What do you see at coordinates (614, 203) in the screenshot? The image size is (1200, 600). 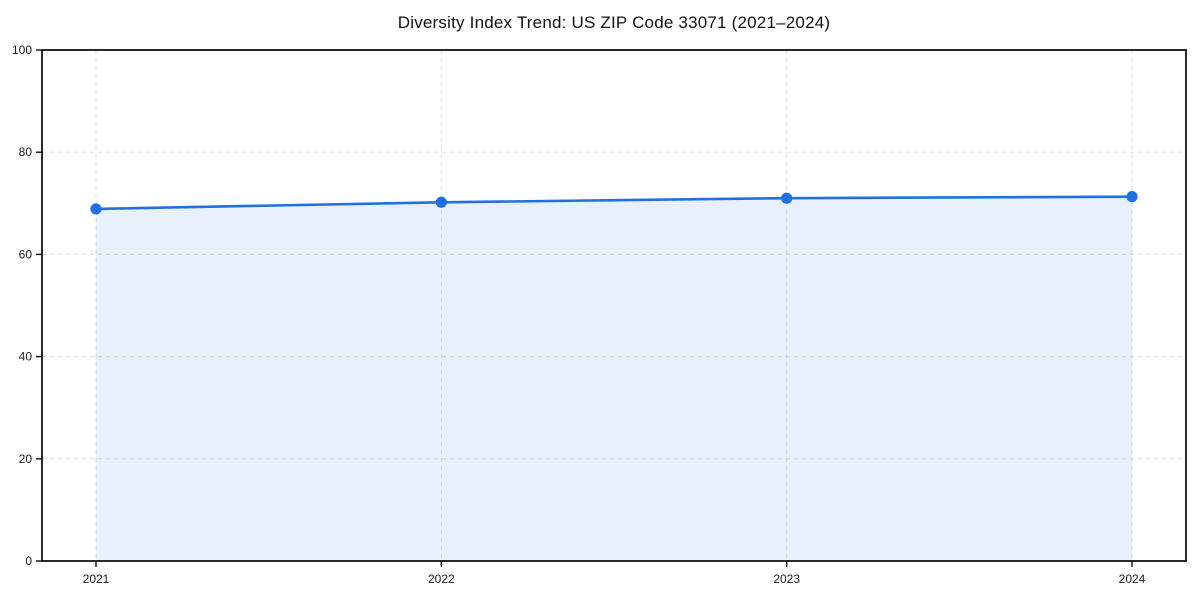 I see `trend-line` at bounding box center [614, 203].